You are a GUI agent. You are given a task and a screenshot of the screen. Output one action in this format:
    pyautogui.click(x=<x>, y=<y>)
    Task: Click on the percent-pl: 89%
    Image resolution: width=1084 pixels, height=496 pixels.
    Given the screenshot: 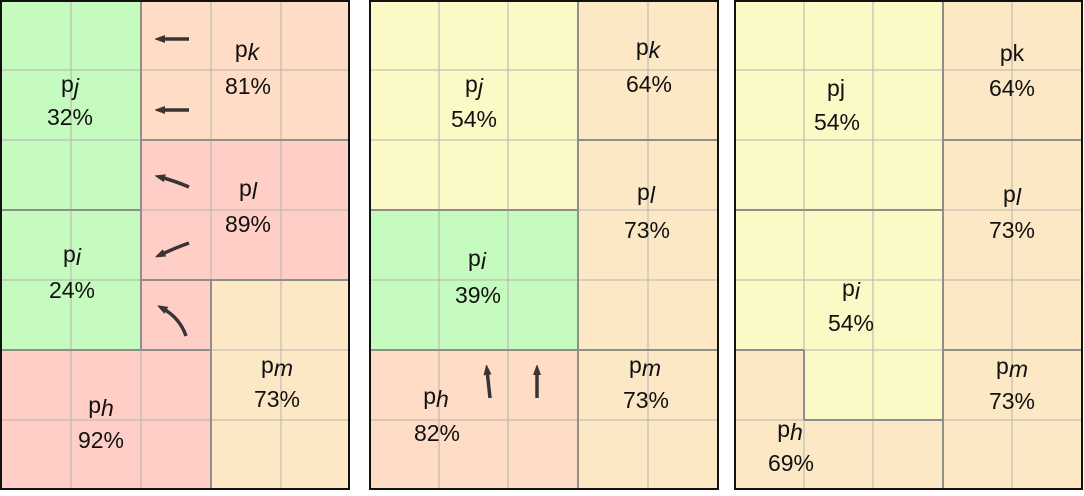 What is the action you would take?
    pyautogui.click(x=248, y=224)
    